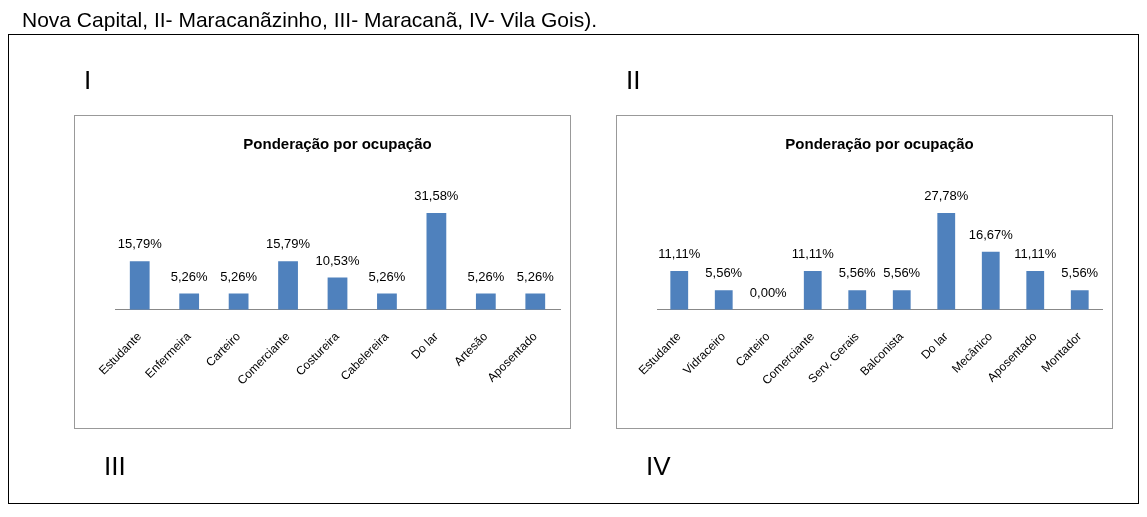 This screenshot has height=517, width=1147. Describe the element at coordinates (991, 234) in the screenshot. I see `data-label: 16,67%` at that location.